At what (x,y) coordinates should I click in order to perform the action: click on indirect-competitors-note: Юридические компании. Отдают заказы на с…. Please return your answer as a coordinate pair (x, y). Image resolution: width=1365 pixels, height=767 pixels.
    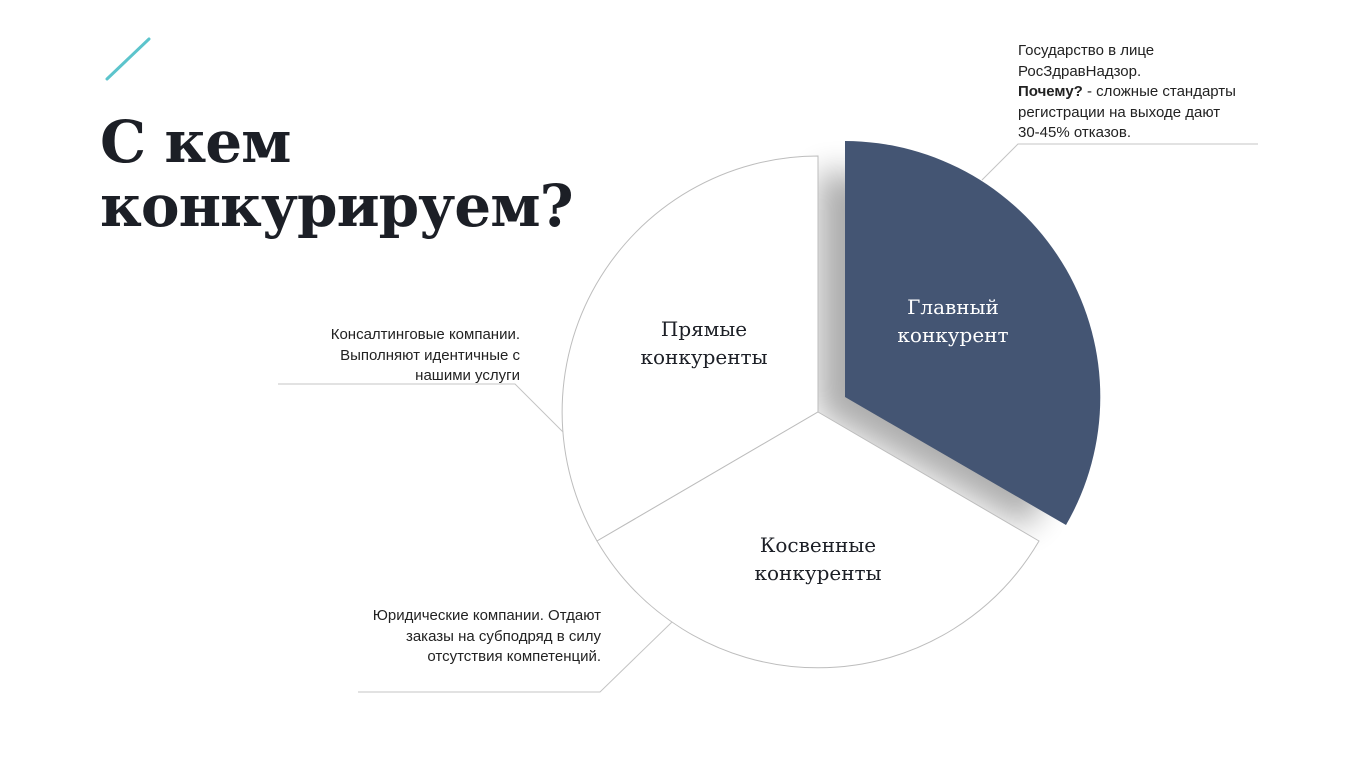
    Looking at the image, I should click on (460, 637).